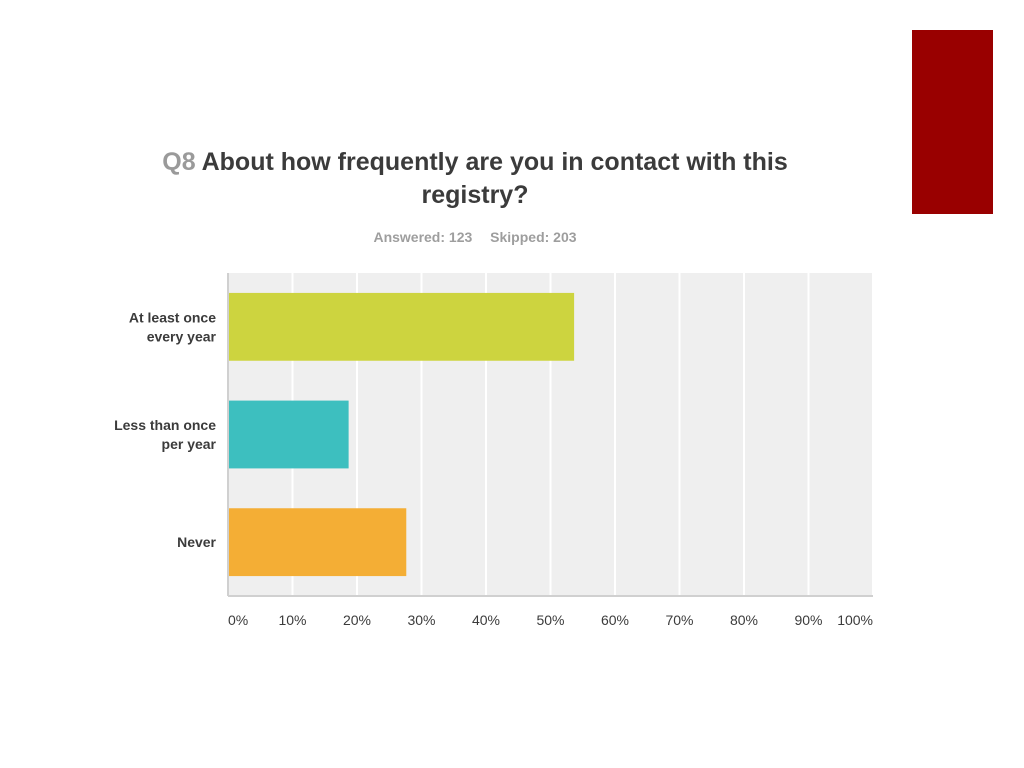 Image resolution: width=1024 pixels, height=768 pixels. I want to click on x-axis-ticks: 0% 10% 20% 30% 40% 50% 60% 70% 80% 90% 100%, so click(550, 620).